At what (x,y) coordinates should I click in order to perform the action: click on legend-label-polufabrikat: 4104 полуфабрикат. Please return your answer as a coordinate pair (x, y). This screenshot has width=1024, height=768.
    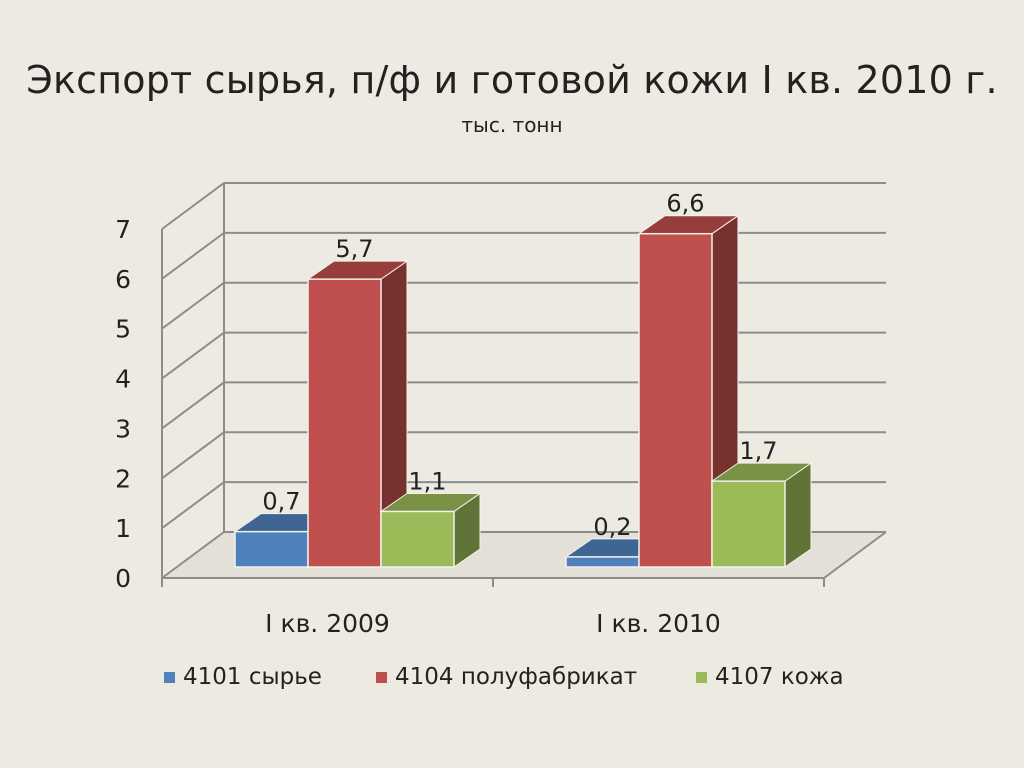
    Looking at the image, I should click on (516, 677).